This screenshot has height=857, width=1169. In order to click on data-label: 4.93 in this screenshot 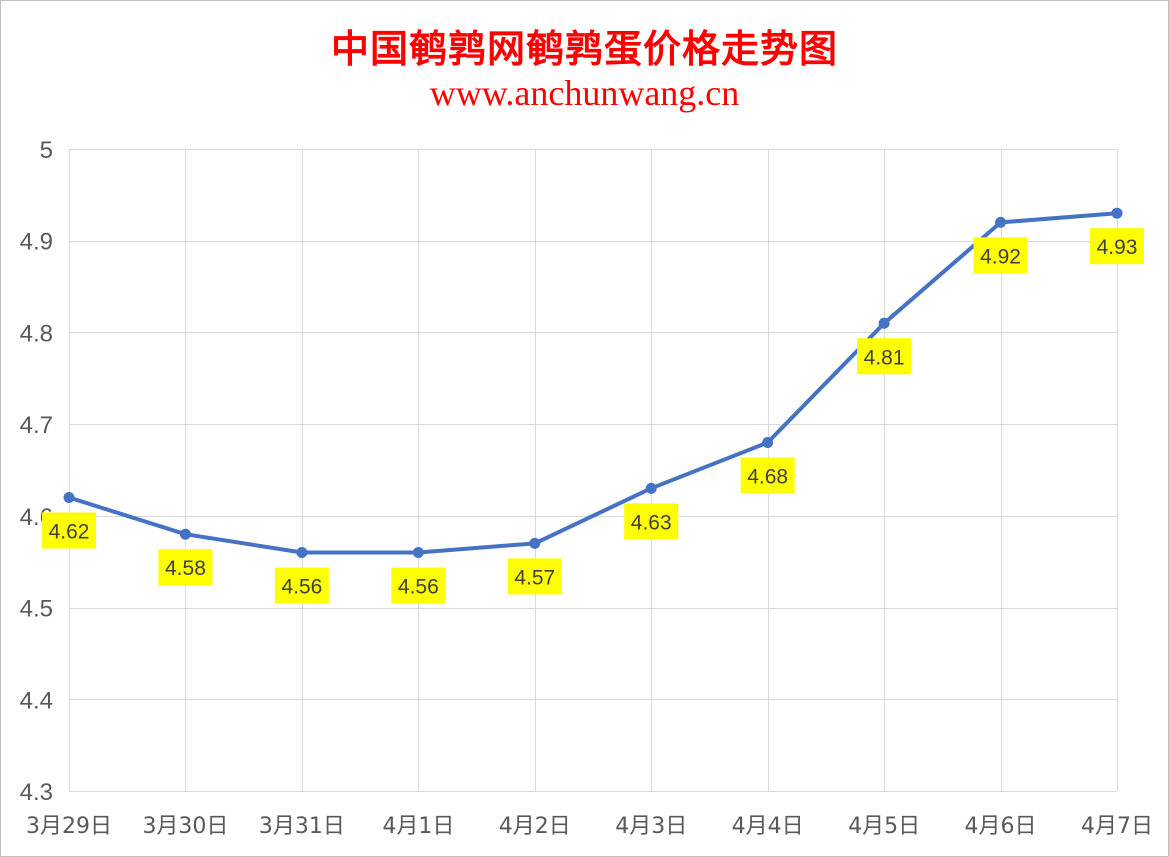, I will do `click(1117, 247)`.